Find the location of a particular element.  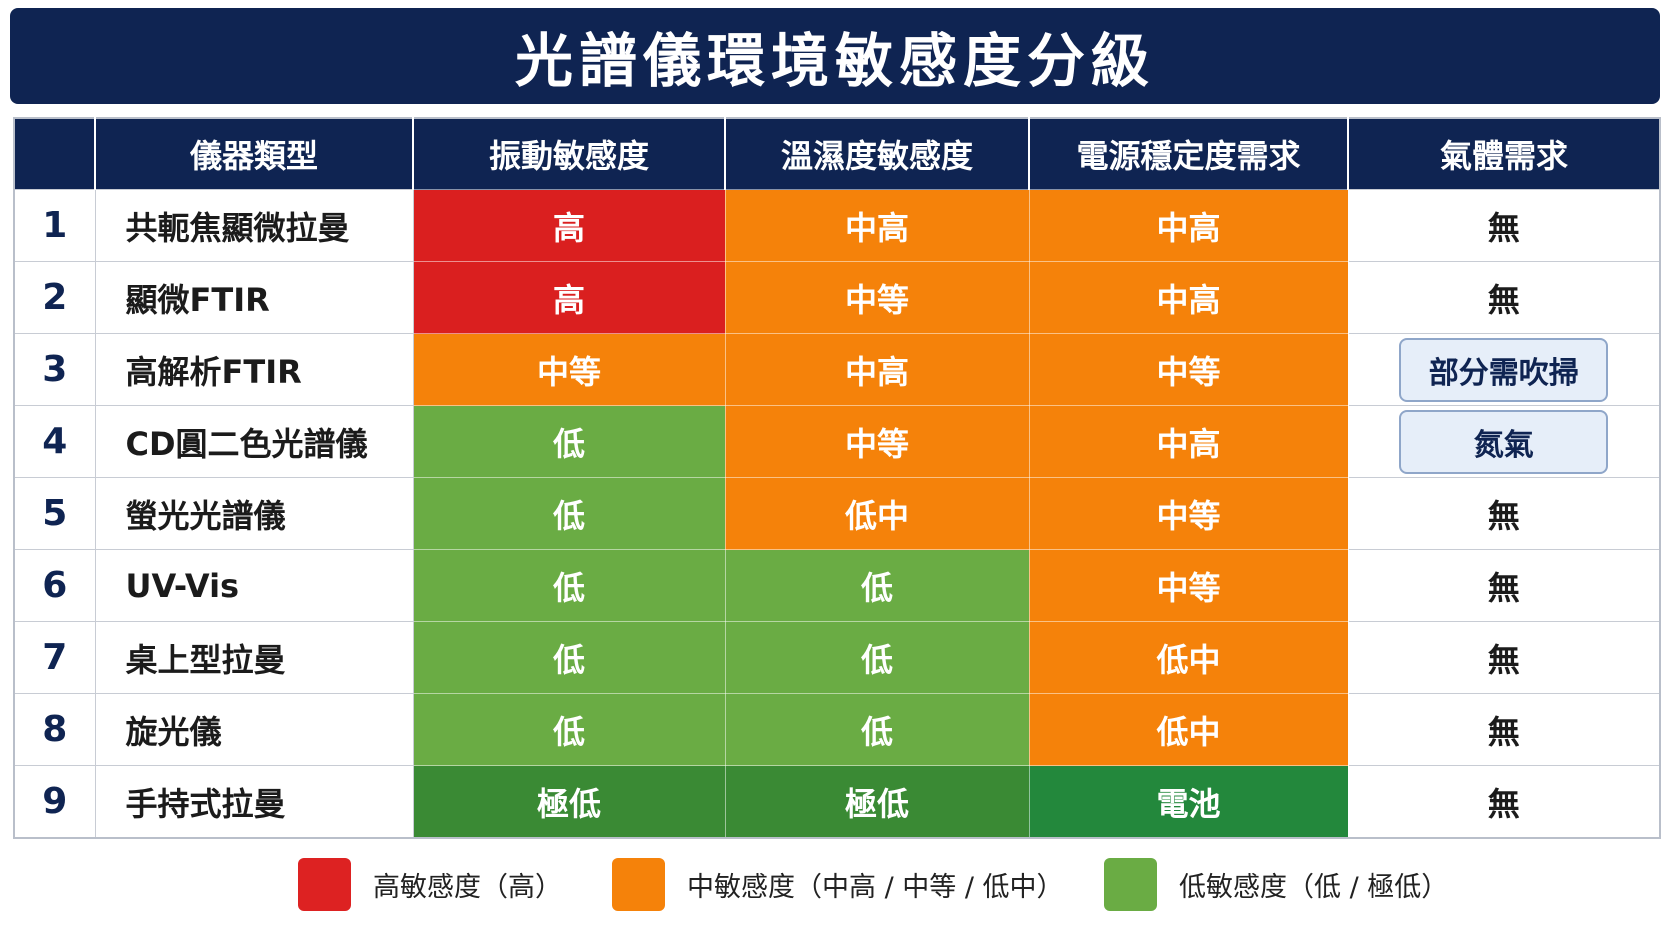

row-index: 2 is located at coordinates (54, 297).